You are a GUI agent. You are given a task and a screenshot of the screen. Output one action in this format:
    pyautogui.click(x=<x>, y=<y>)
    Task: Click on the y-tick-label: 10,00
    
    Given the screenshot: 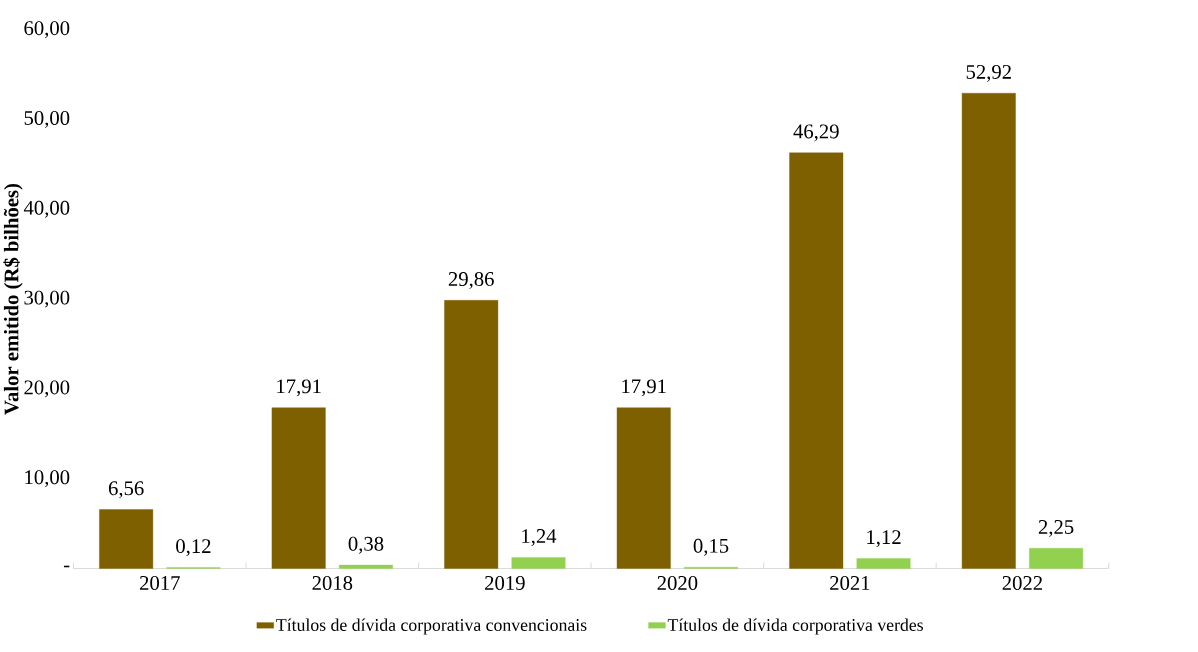 What is the action you would take?
    pyautogui.click(x=47, y=479)
    